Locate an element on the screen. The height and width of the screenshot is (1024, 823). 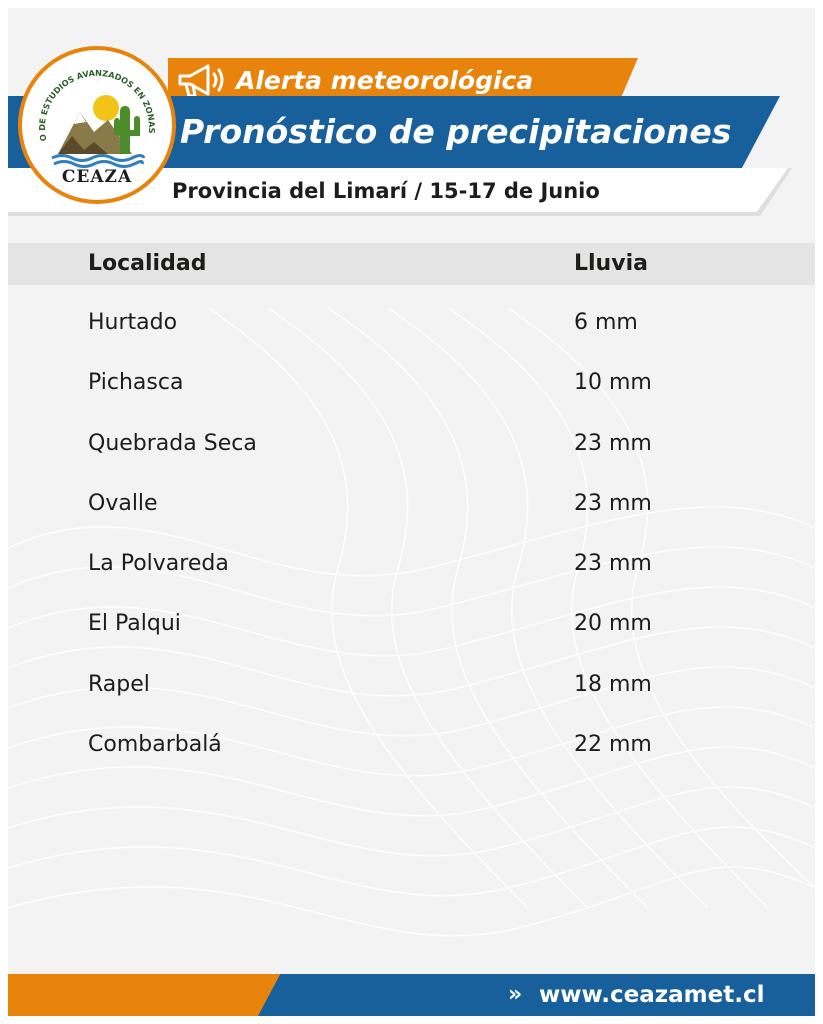
page-title: Pronóstico de precipitaciones is located at coordinates (456, 131).